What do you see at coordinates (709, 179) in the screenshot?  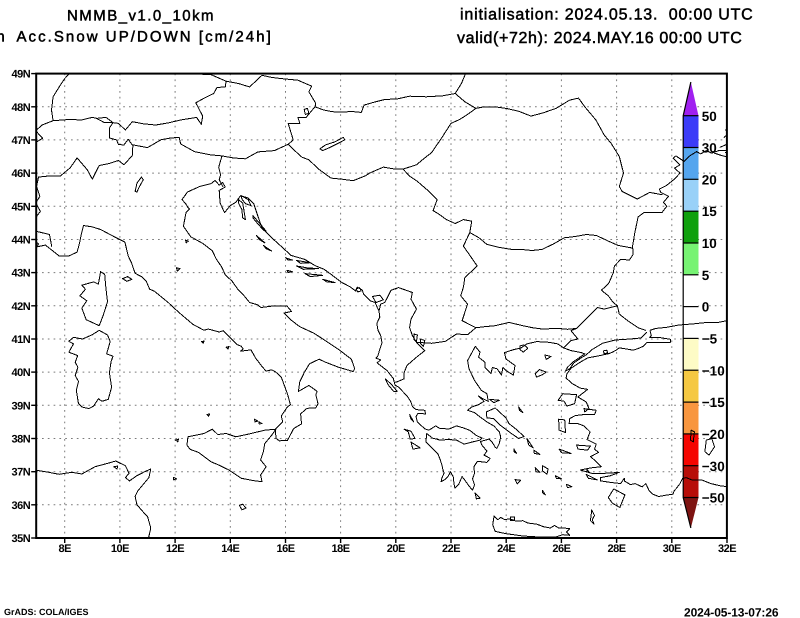 I see `svg-text: 20` at bounding box center [709, 179].